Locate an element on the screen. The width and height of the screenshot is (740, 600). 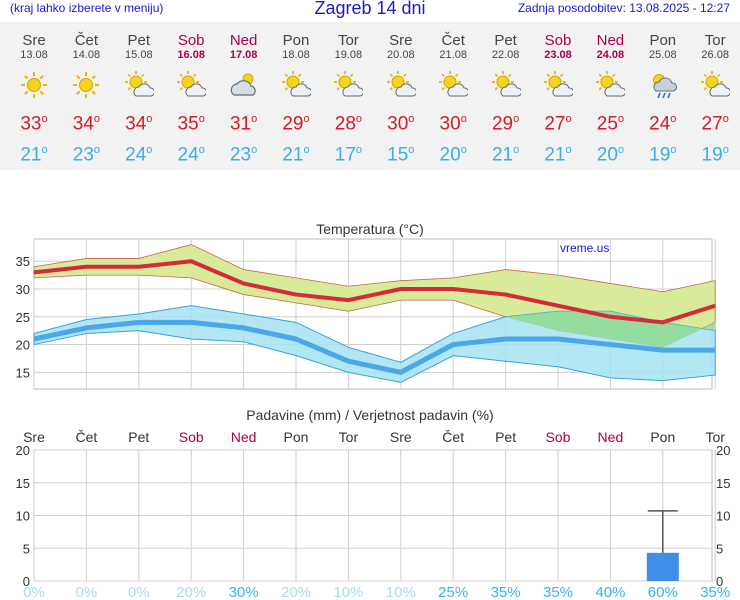
day-date: 19.08 is located at coordinates (348, 55).